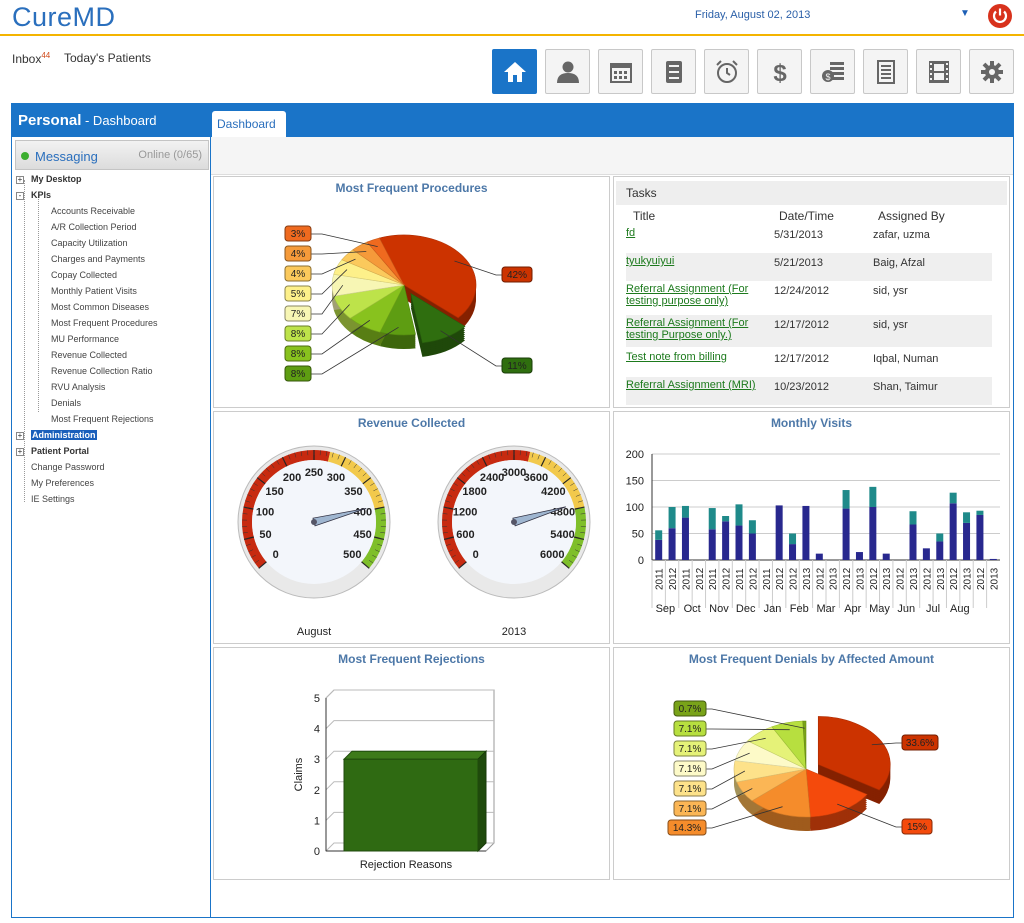  Describe the element at coordinates (100, 307) in the screenshot. I see `tree-item: Most Common Diseases` at that location.